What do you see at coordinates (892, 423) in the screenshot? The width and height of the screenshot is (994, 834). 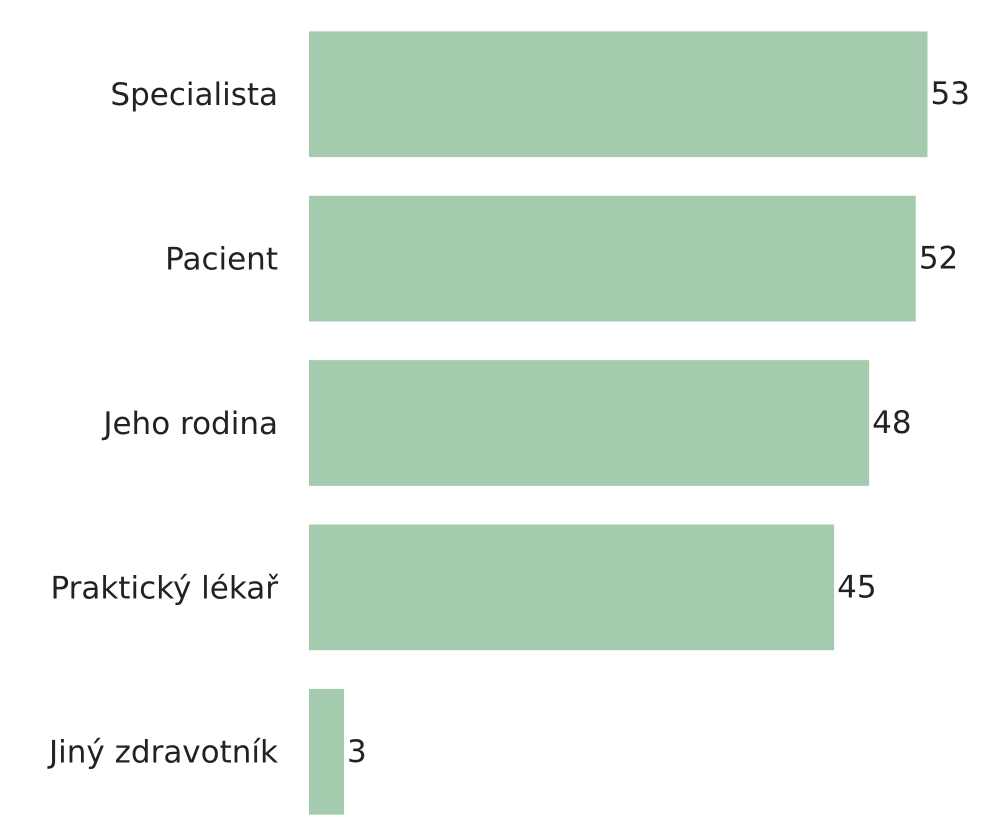 I see `data-label: 48` at bounding box center [892, 423].